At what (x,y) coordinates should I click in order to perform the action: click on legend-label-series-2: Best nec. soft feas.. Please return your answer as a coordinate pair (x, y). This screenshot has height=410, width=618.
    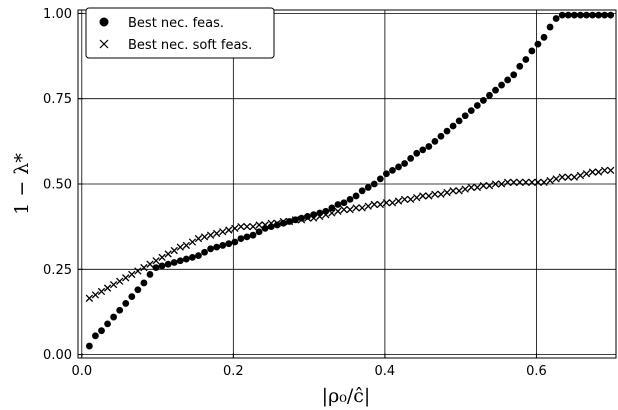
    Looking at the image, I should click on (190, 45).